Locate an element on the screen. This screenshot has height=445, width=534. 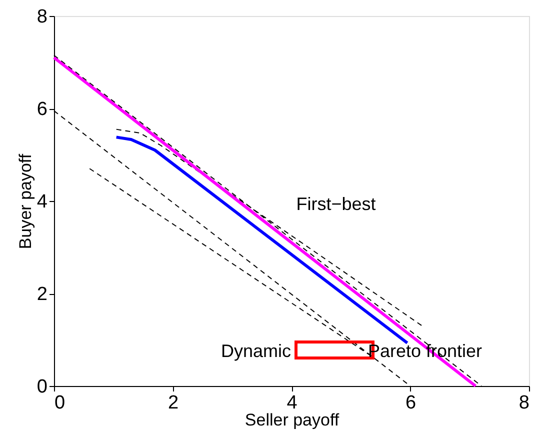
y-tick-label: 0 is located at coordinates (42, 387).